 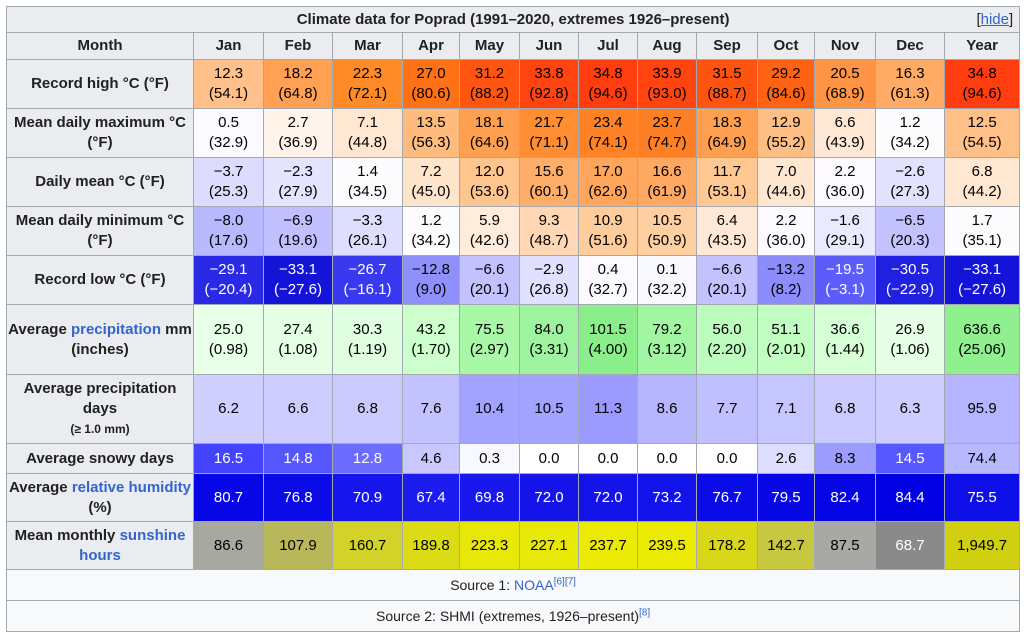 What do you see at coordinates (667, 289) in the screenshot?
I see `cell-value-imperial: (32.2)` at bounding box center [667, 289].